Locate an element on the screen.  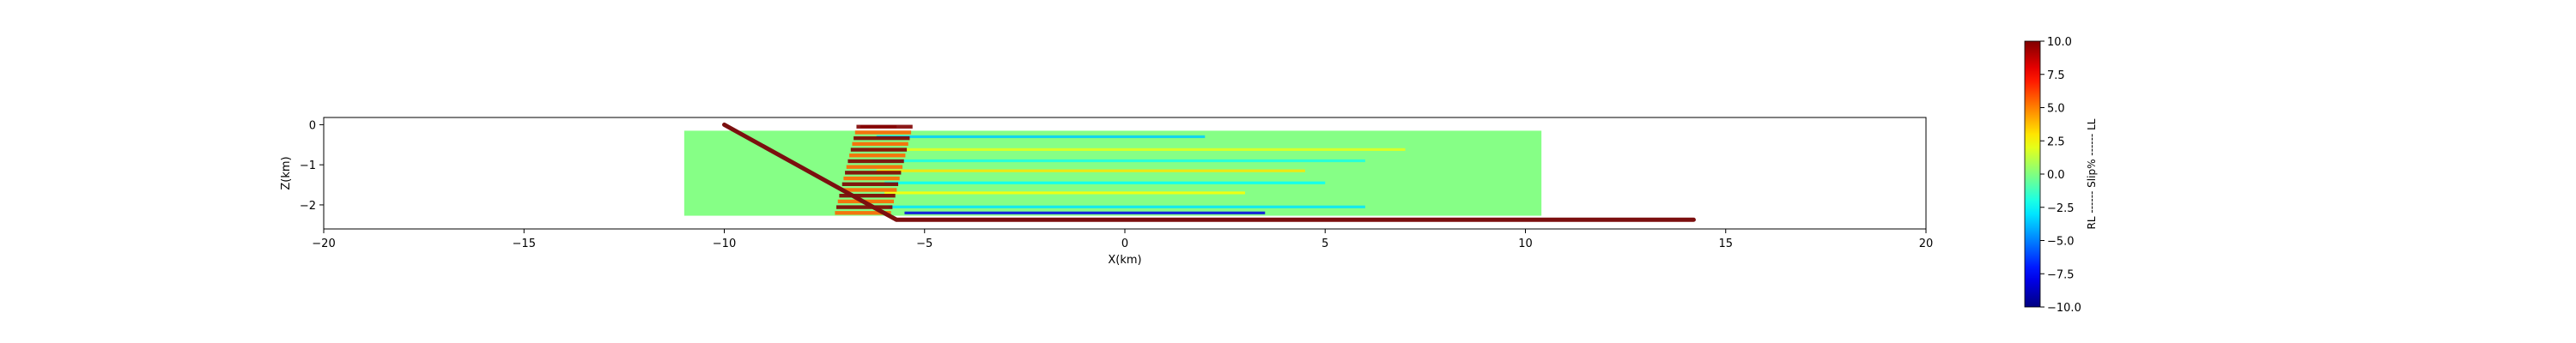
x-axis: −20 −15 −10 −5 0 5 10 15 20 is located at coordinates (1122, 240).